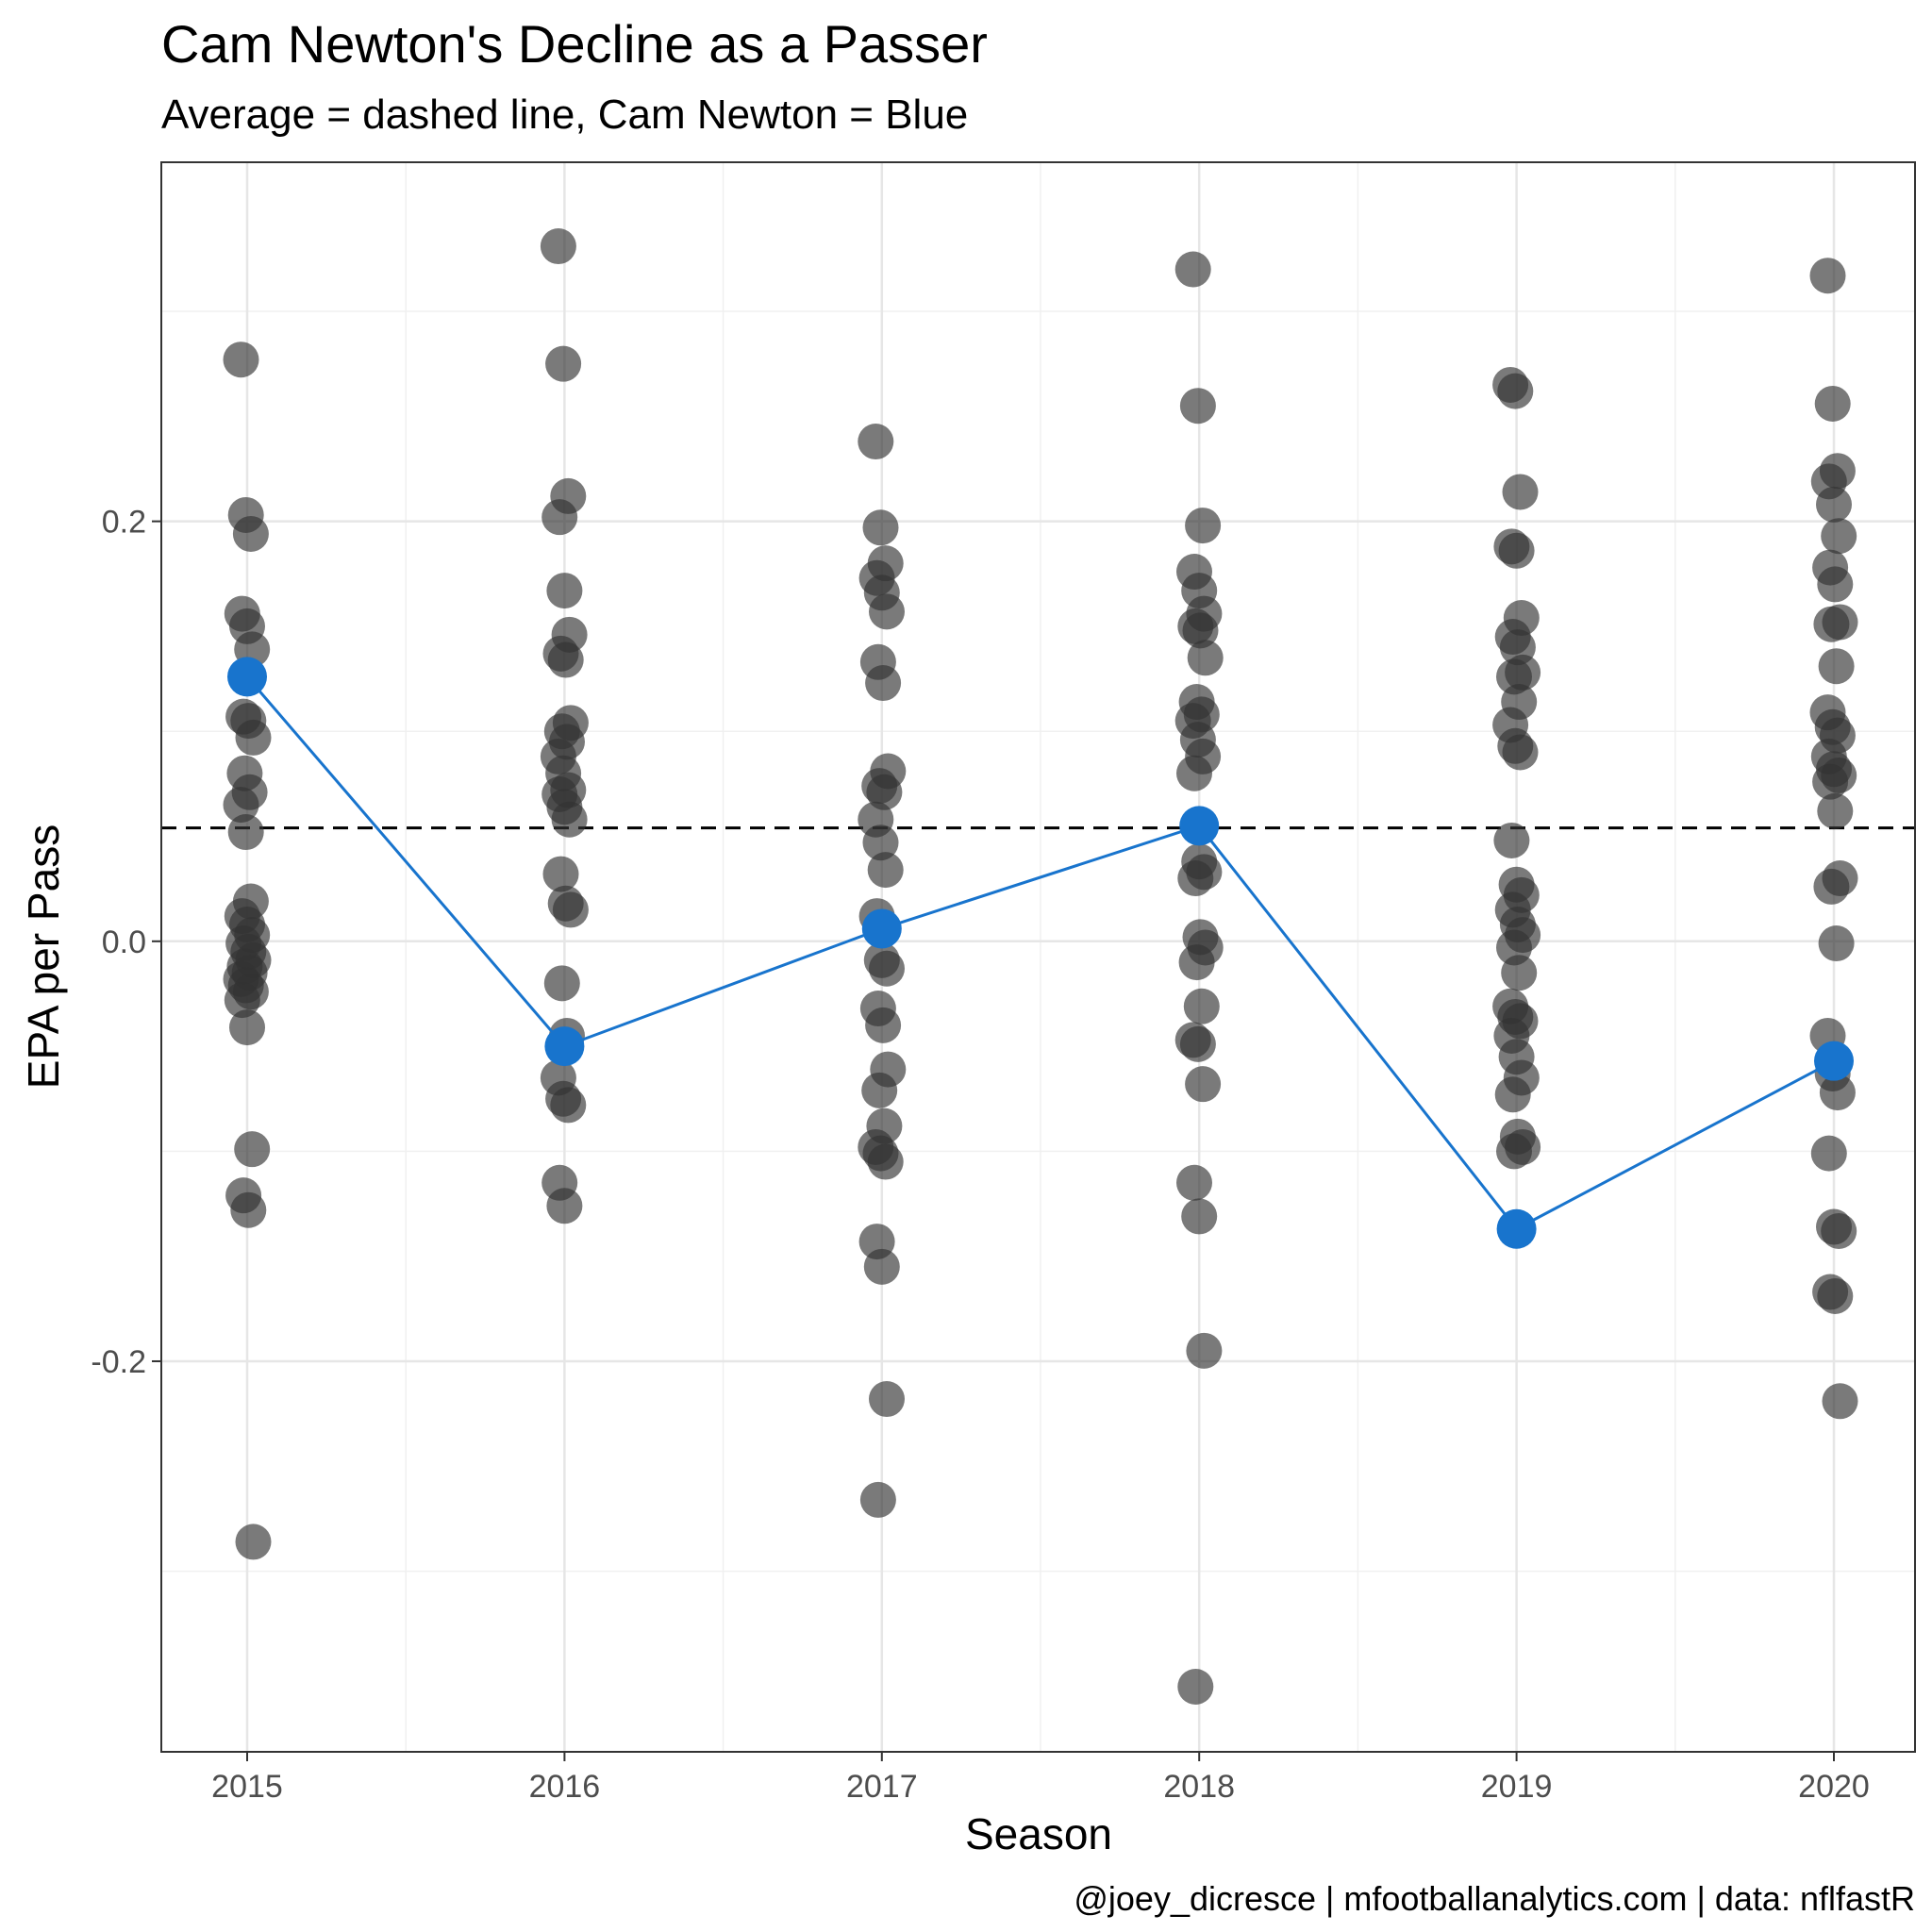  I want to click on x-tick-label: 2020, so click(1834, 1787).